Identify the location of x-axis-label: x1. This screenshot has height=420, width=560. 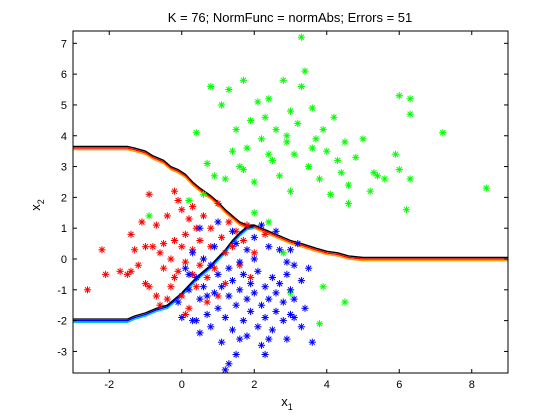
(287, 403).